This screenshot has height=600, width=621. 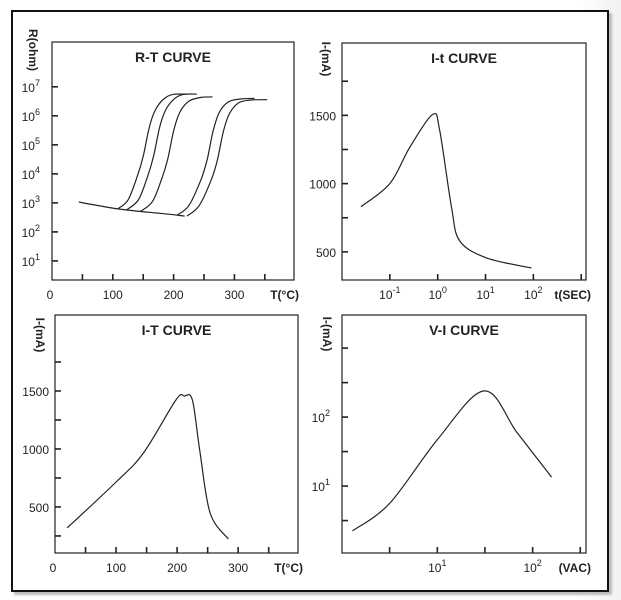 I want to click on x-axis-label: (VAC), so click(x=575, y=568).